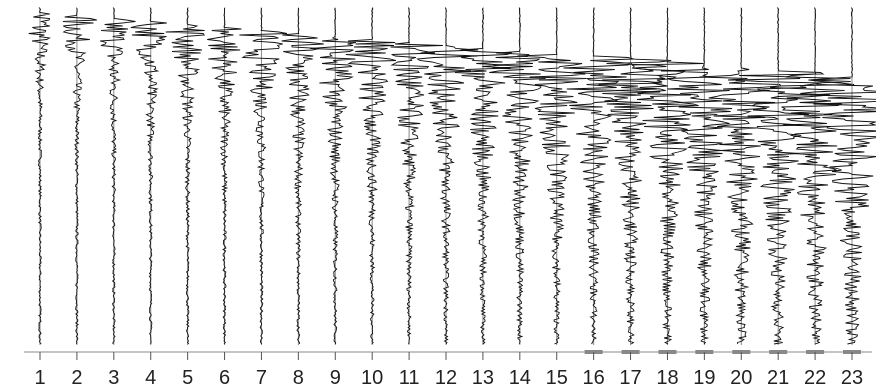 This screenshot has height=388, width=876. Describe the element at coordinates (778, 377) in the screenshot. I see `x-tick-label-21: 21` at that location.